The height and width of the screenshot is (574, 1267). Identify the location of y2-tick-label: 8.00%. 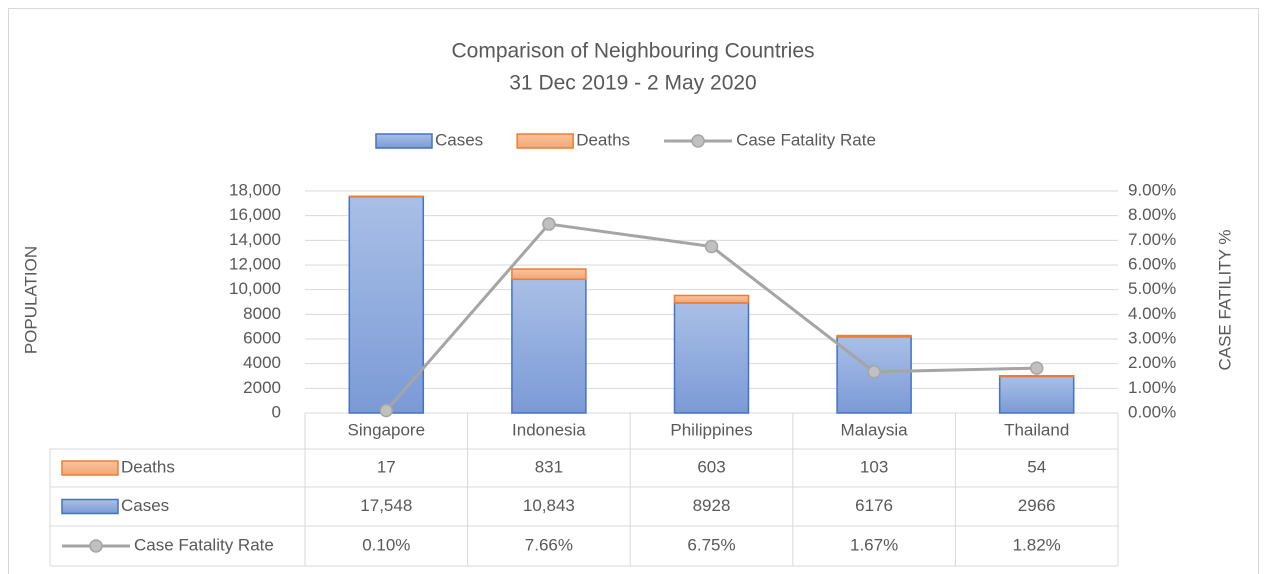
(1152, 214).